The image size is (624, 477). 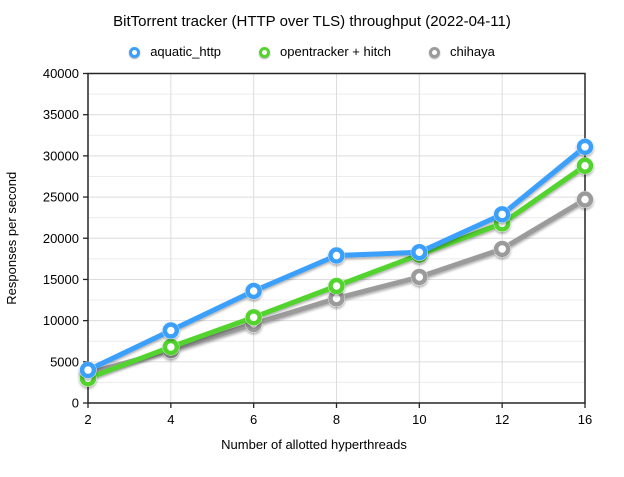 I want to click on legend-label: opentracker + hitch, so click(x=335, y=51).